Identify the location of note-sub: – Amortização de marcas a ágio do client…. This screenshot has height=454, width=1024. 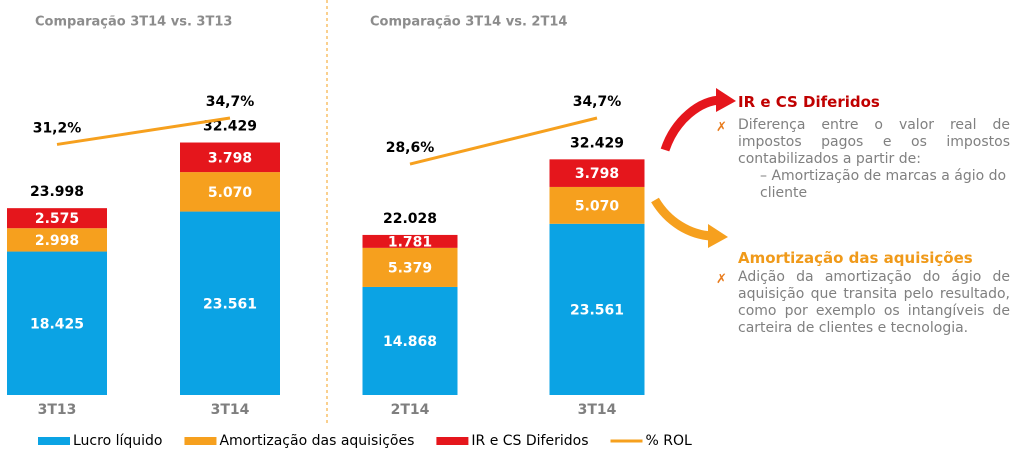
(883, 184).